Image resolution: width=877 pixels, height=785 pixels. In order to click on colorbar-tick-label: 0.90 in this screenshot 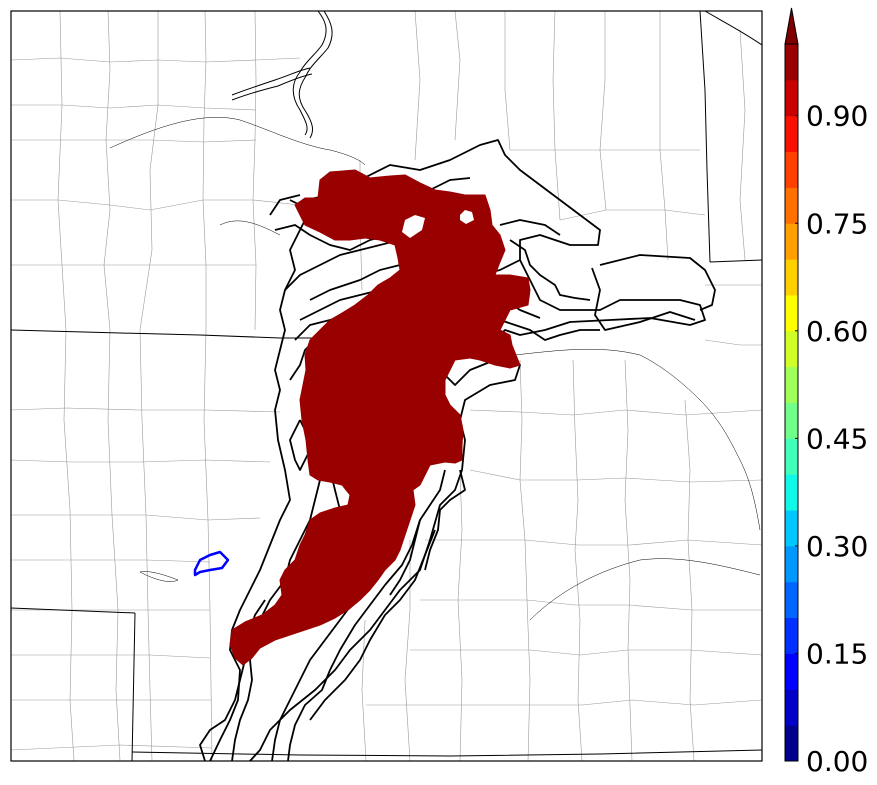, I will do `click(837, 116)`.